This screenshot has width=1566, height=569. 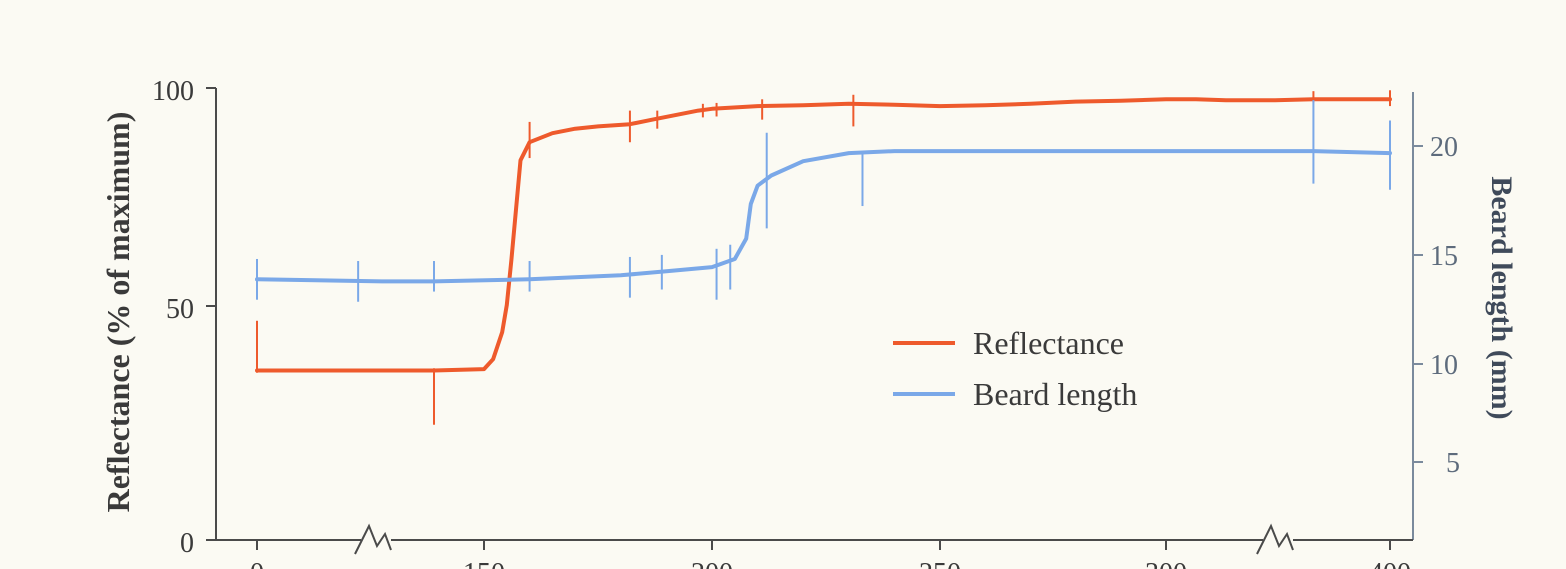 I want to click on x-tick-label: 150, so click(x=484, y=563).